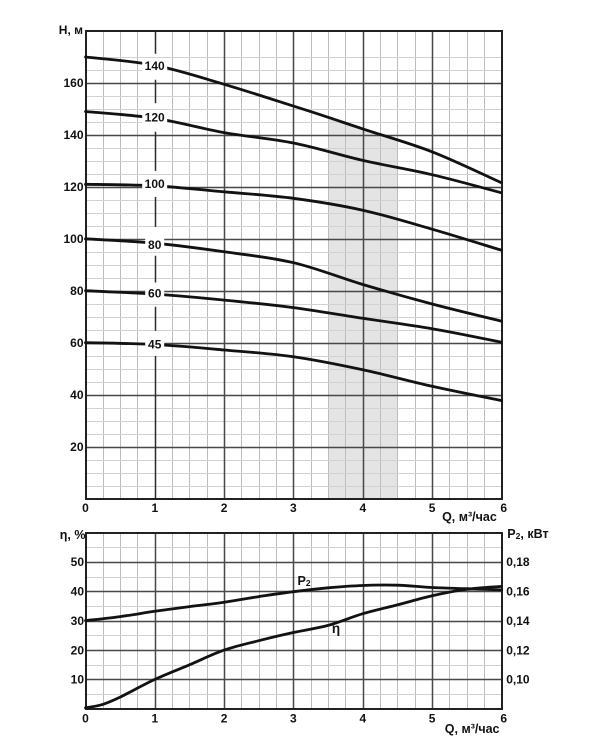 Image resolution: width=600 pixels, height=754 pixels. Describe the element at coordinates (71, 30) in the screenshot. I see `svg-text: Н, м` at that location.